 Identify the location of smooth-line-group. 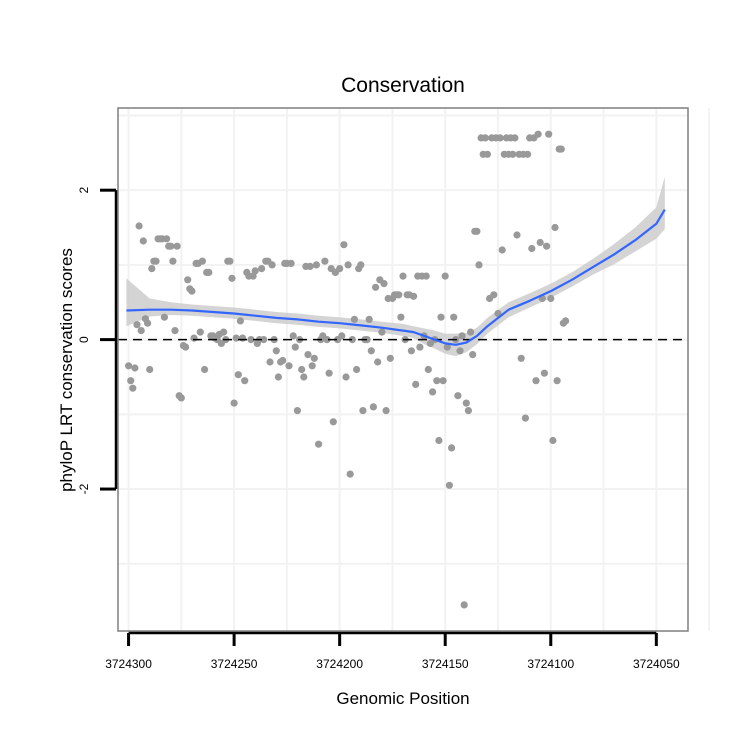
(396, 277).